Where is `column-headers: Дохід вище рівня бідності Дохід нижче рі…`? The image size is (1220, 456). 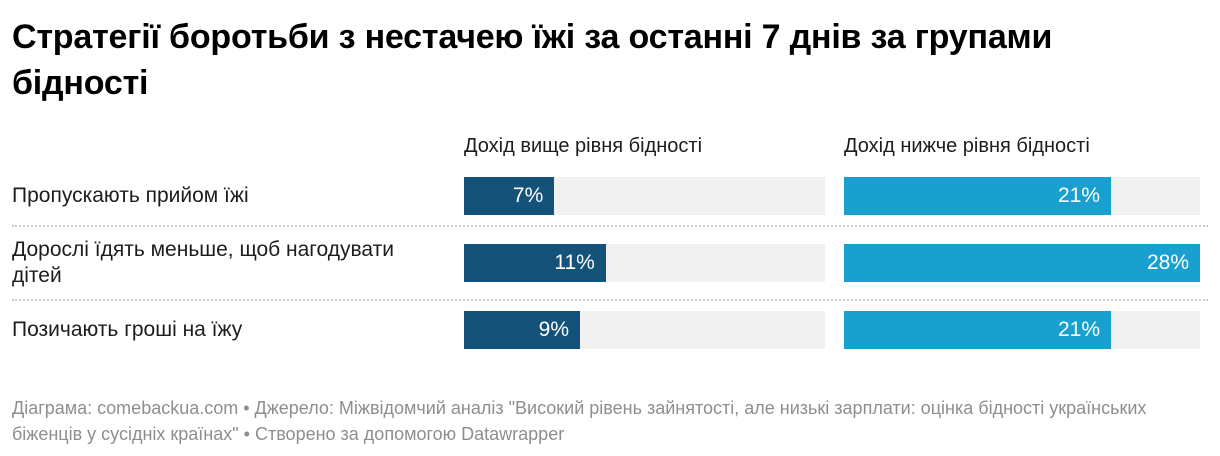
column-headers: Дохід вище рівня бідності Дохід нижче рі… is located at coordinates (610, 146).